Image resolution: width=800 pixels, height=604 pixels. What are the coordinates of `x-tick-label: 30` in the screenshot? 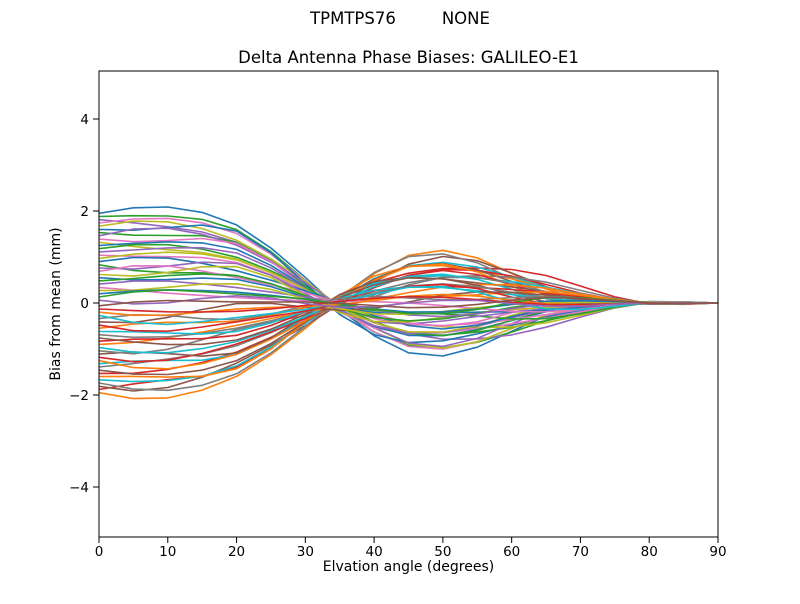 It's located at (305, 552).